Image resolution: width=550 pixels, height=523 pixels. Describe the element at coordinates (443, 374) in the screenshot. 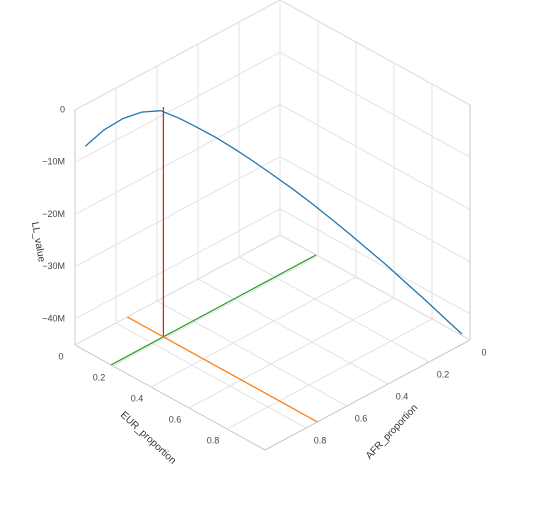

I see `x-tick-label: 0.2` at that location.